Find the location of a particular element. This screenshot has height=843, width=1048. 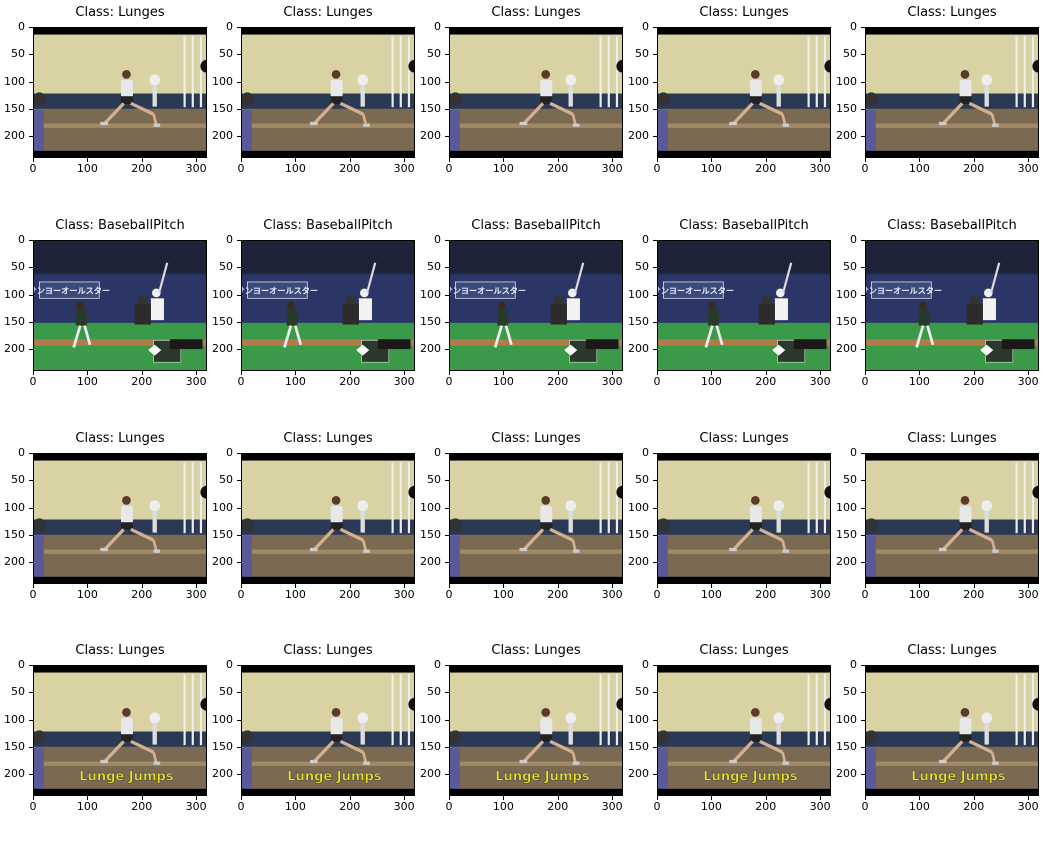

y-tick-label: 100 is located at coordinates (222, 294).